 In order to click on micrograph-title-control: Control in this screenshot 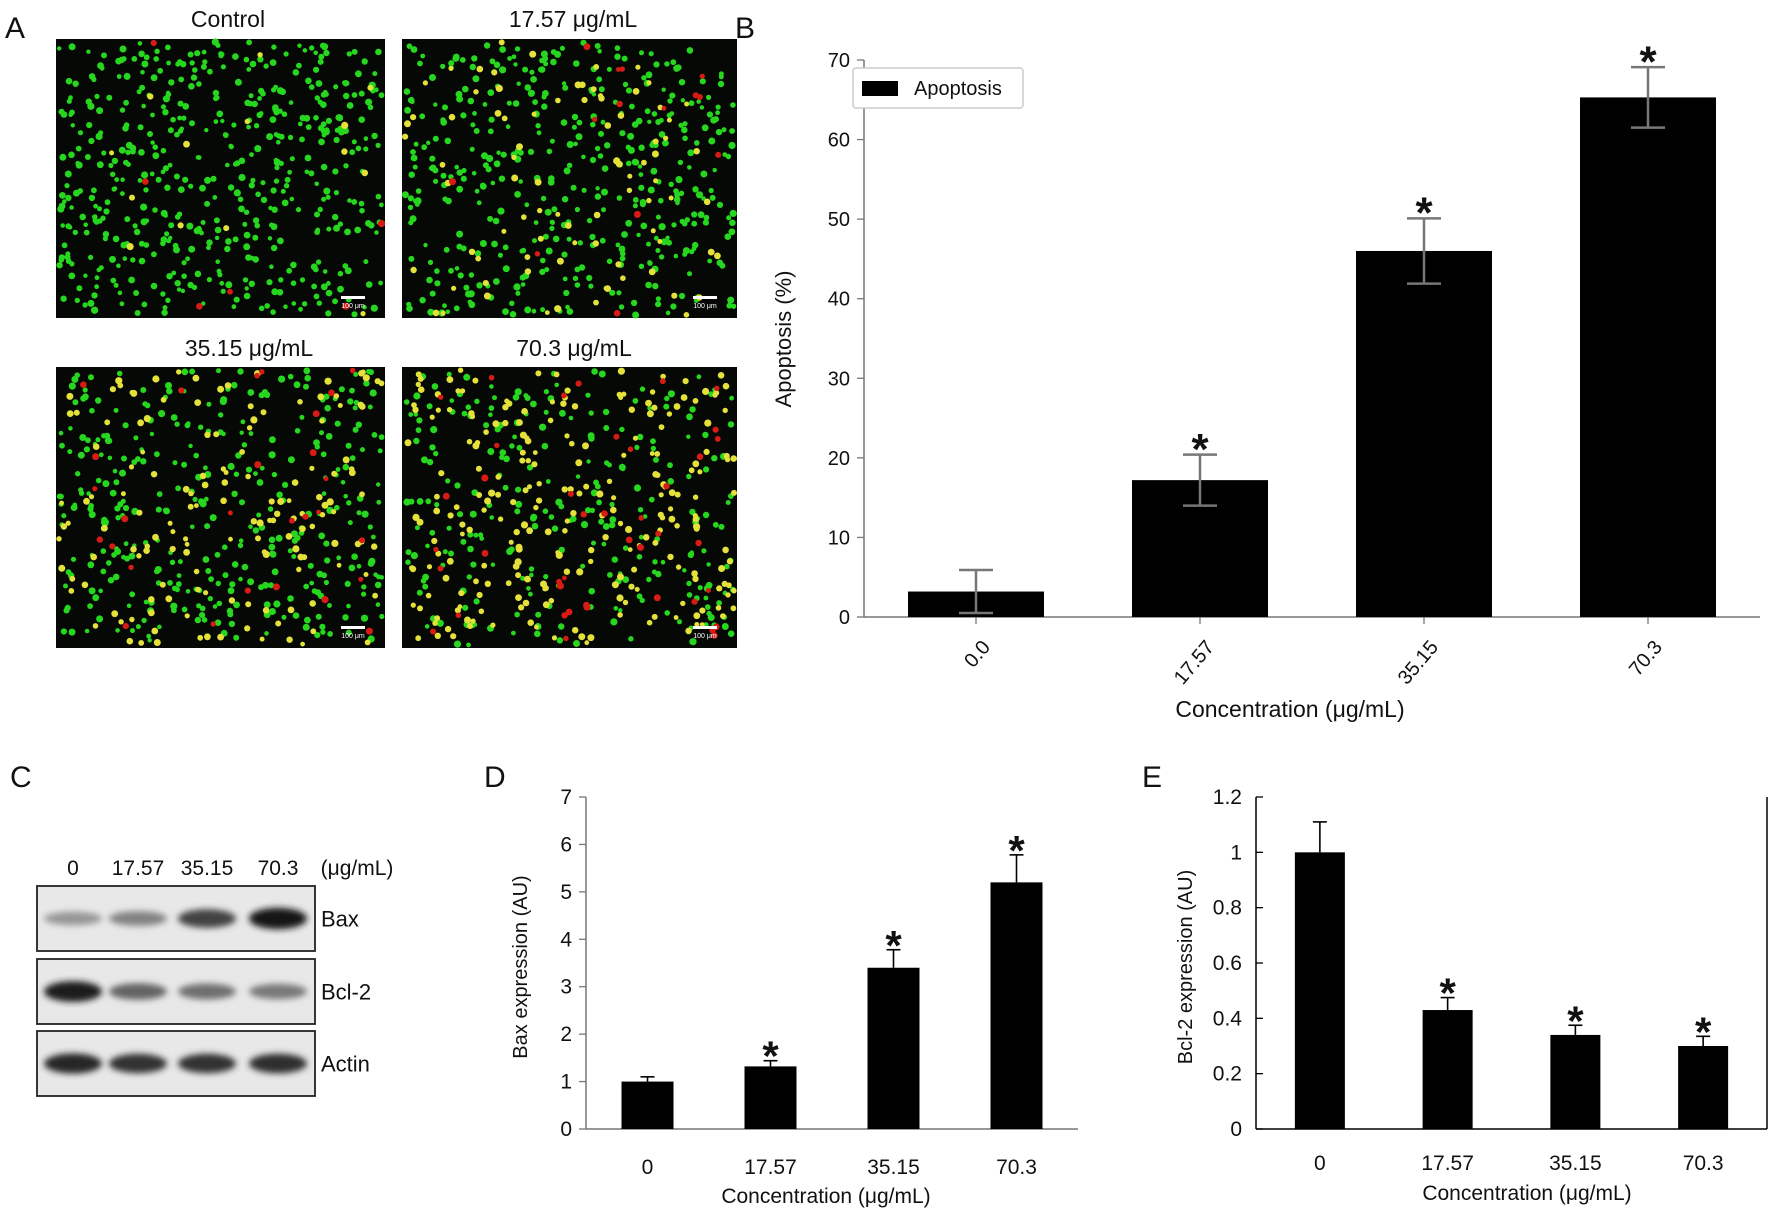, I will do `click(228, 19)`.